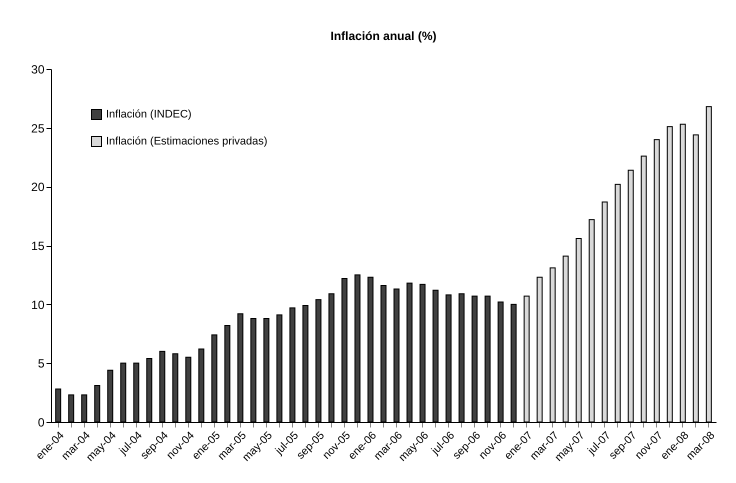 The height and width of the screenshot is (483, 736). Describe the element at coordinates (41, 423) in the screenshot. I see `y-tick-label: 0` at that location.